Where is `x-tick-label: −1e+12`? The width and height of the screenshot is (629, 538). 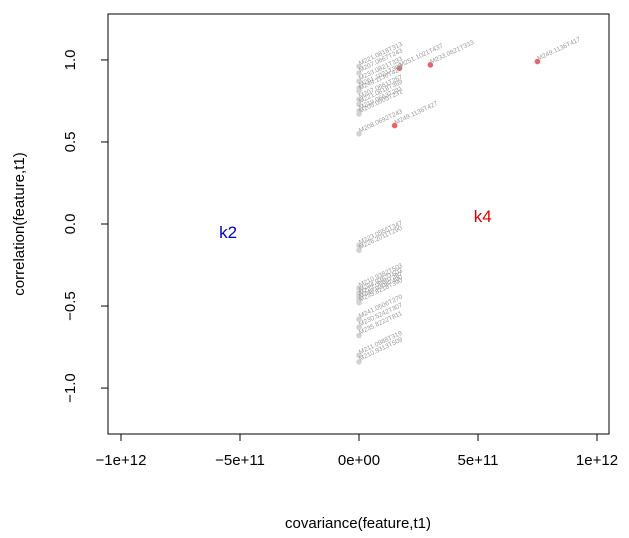
x-tick-label: −1e+12 is located at coordinates (121, 460).